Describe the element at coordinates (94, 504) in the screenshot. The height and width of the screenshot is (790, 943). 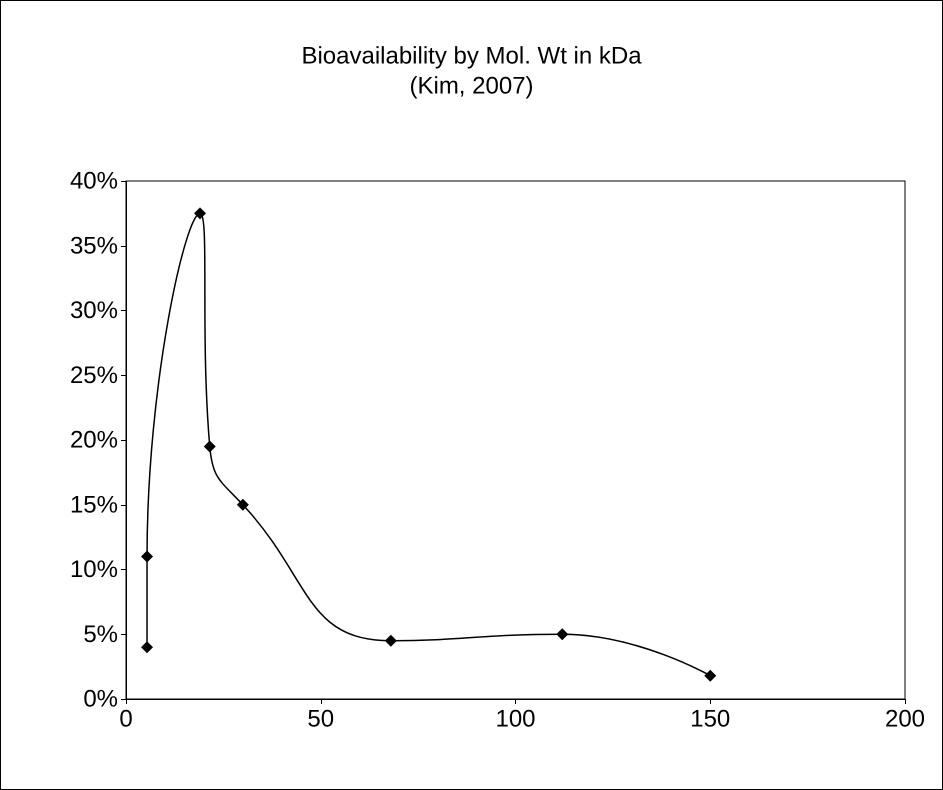
I see `y-tick-label: 15%` at that location.